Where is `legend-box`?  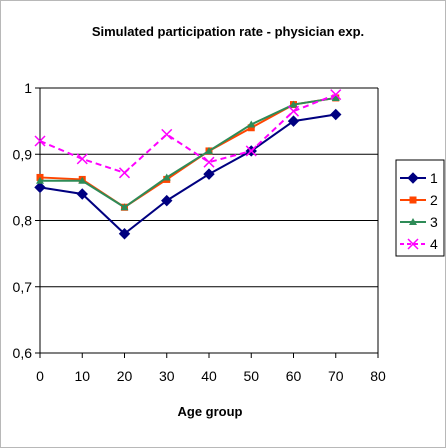
legend-box is located at coordinates (420, 208).